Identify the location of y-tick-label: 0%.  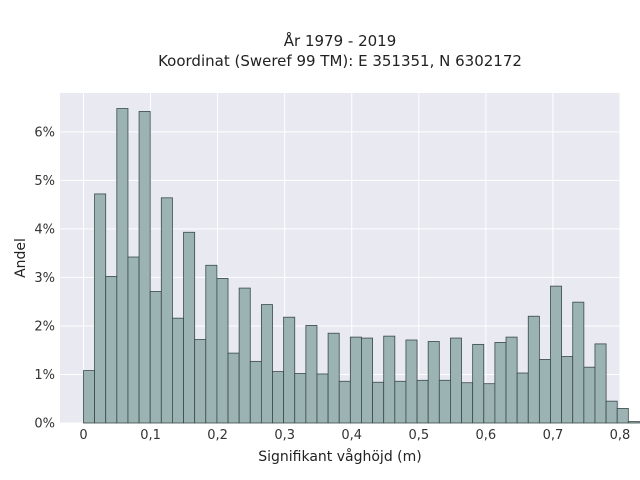
(44, 424).